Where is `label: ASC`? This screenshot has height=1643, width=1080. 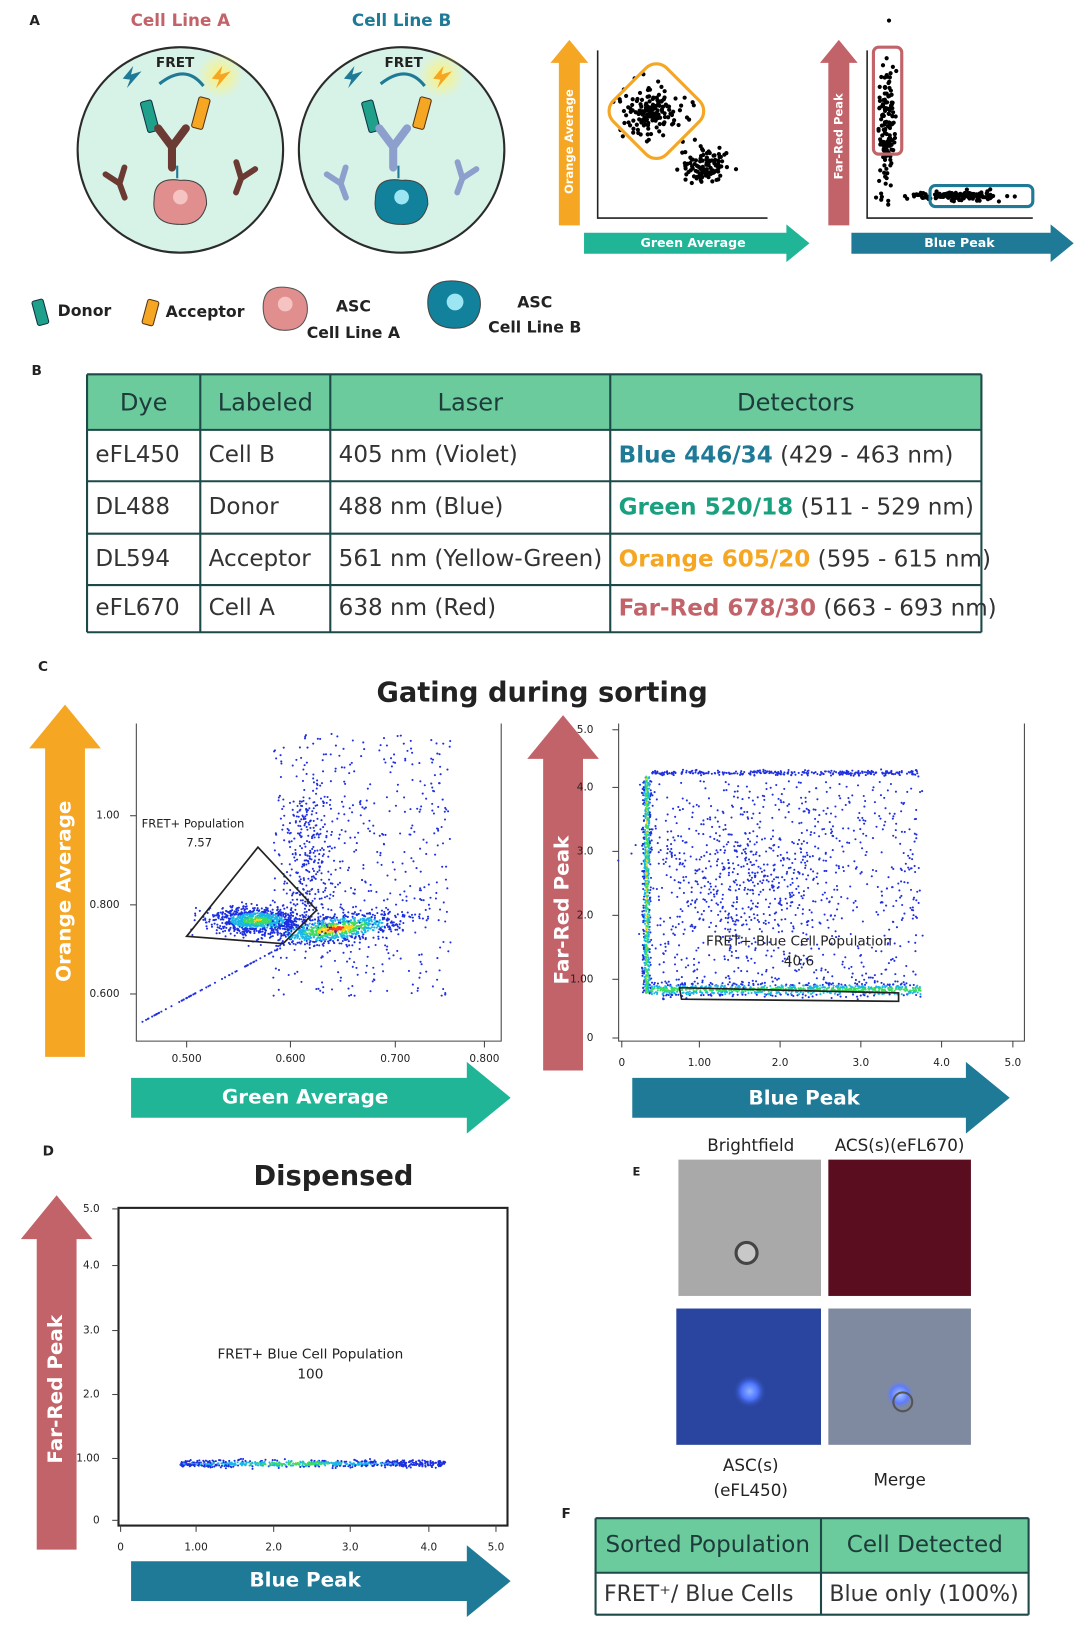 label: ASC is located at coordinates (353, 306).